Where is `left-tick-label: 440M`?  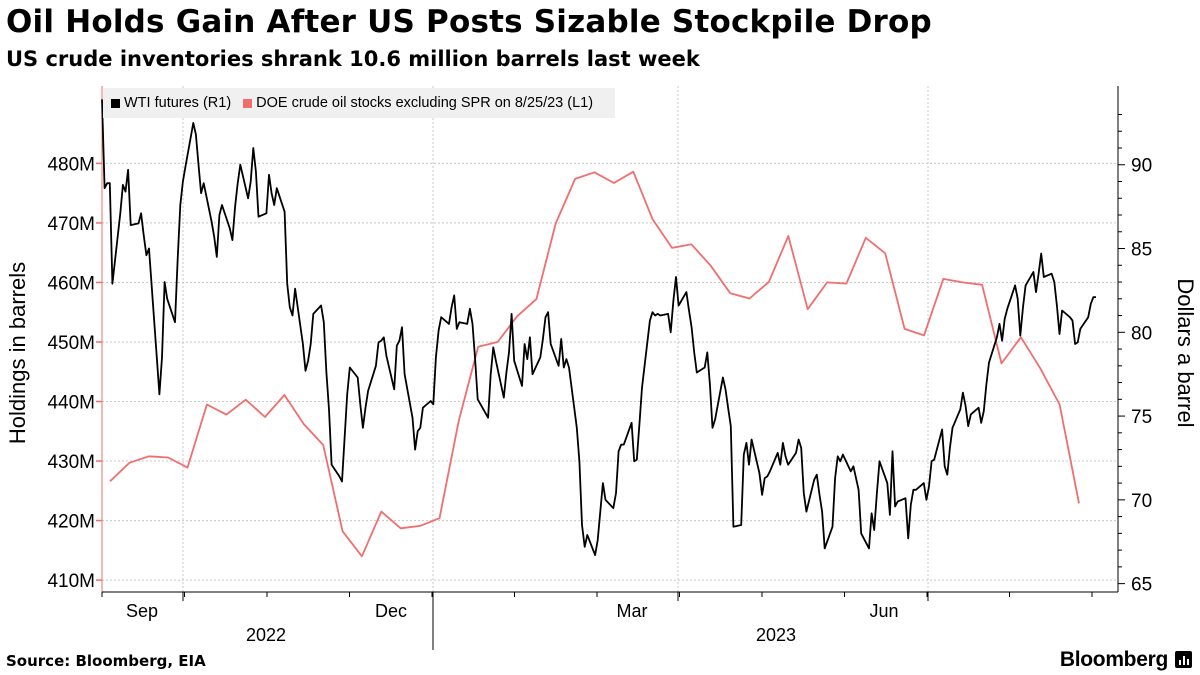 left-tick-label: 440M is located at coordinates (71, 403).